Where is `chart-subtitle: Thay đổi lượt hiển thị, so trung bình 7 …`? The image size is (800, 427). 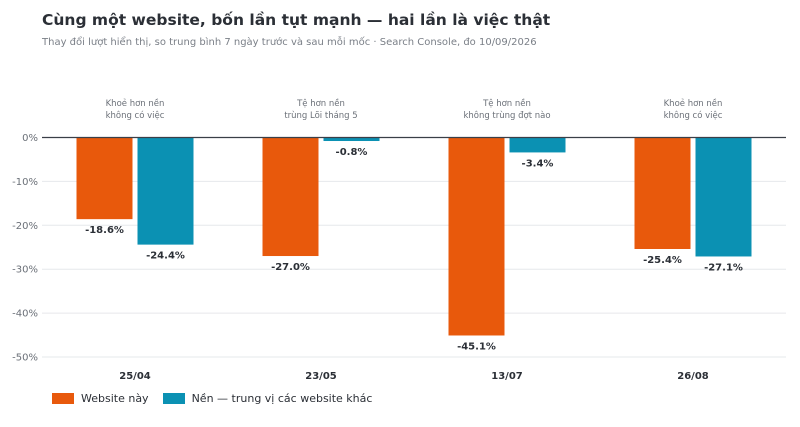 chart-subtitle: Thay đổi lượt hiển thị, so trung bình 7 … is located at coordinates (289, 42).